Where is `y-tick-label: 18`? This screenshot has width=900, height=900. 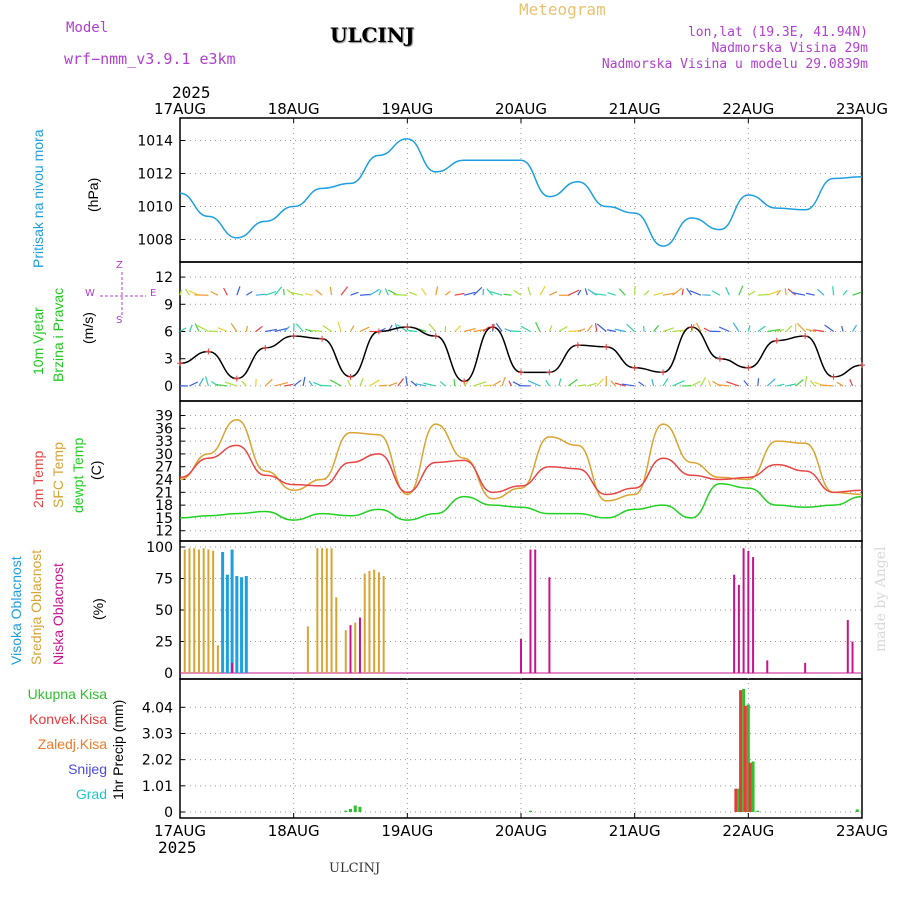 y-tick-label: 18 is located at coordinates (164, 506).